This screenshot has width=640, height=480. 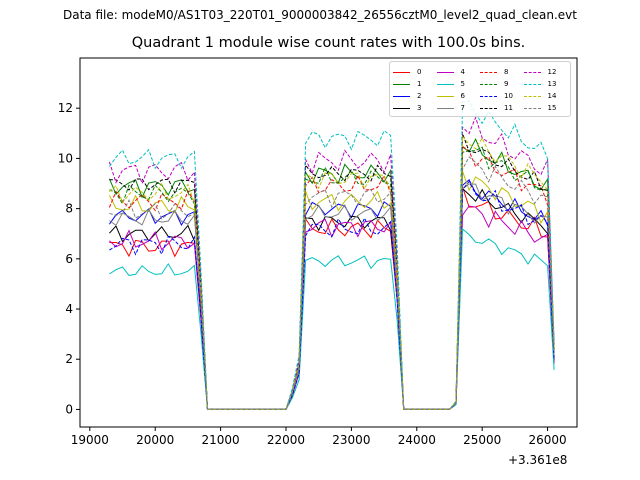 I want to click on y-tick-label: 6, so click(x=69, y=259).